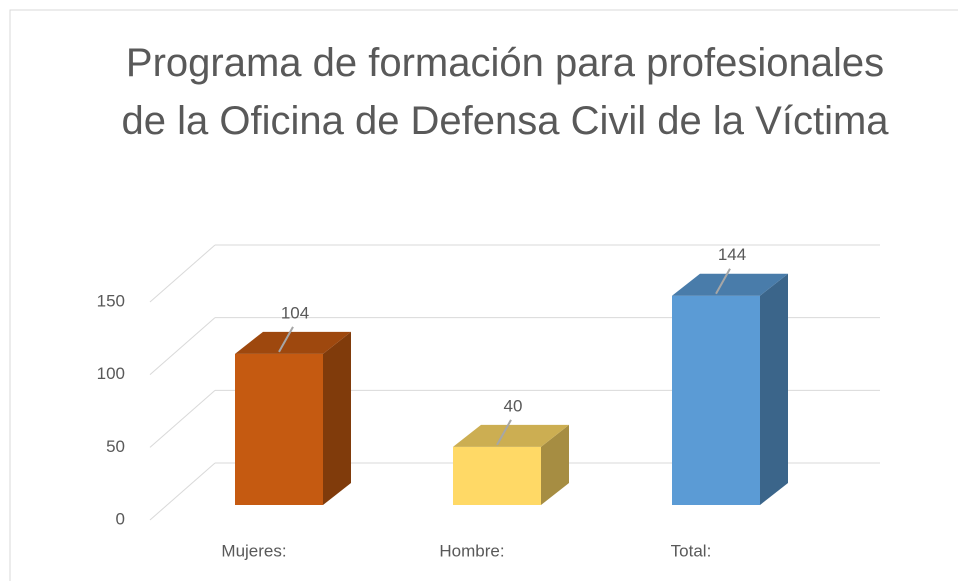 This screenshot has width=958, height=581. What do you see at coordinates (115, 446) in the screenshot?
I see `y-tick-label: 50` at bounding box center [115, 446].